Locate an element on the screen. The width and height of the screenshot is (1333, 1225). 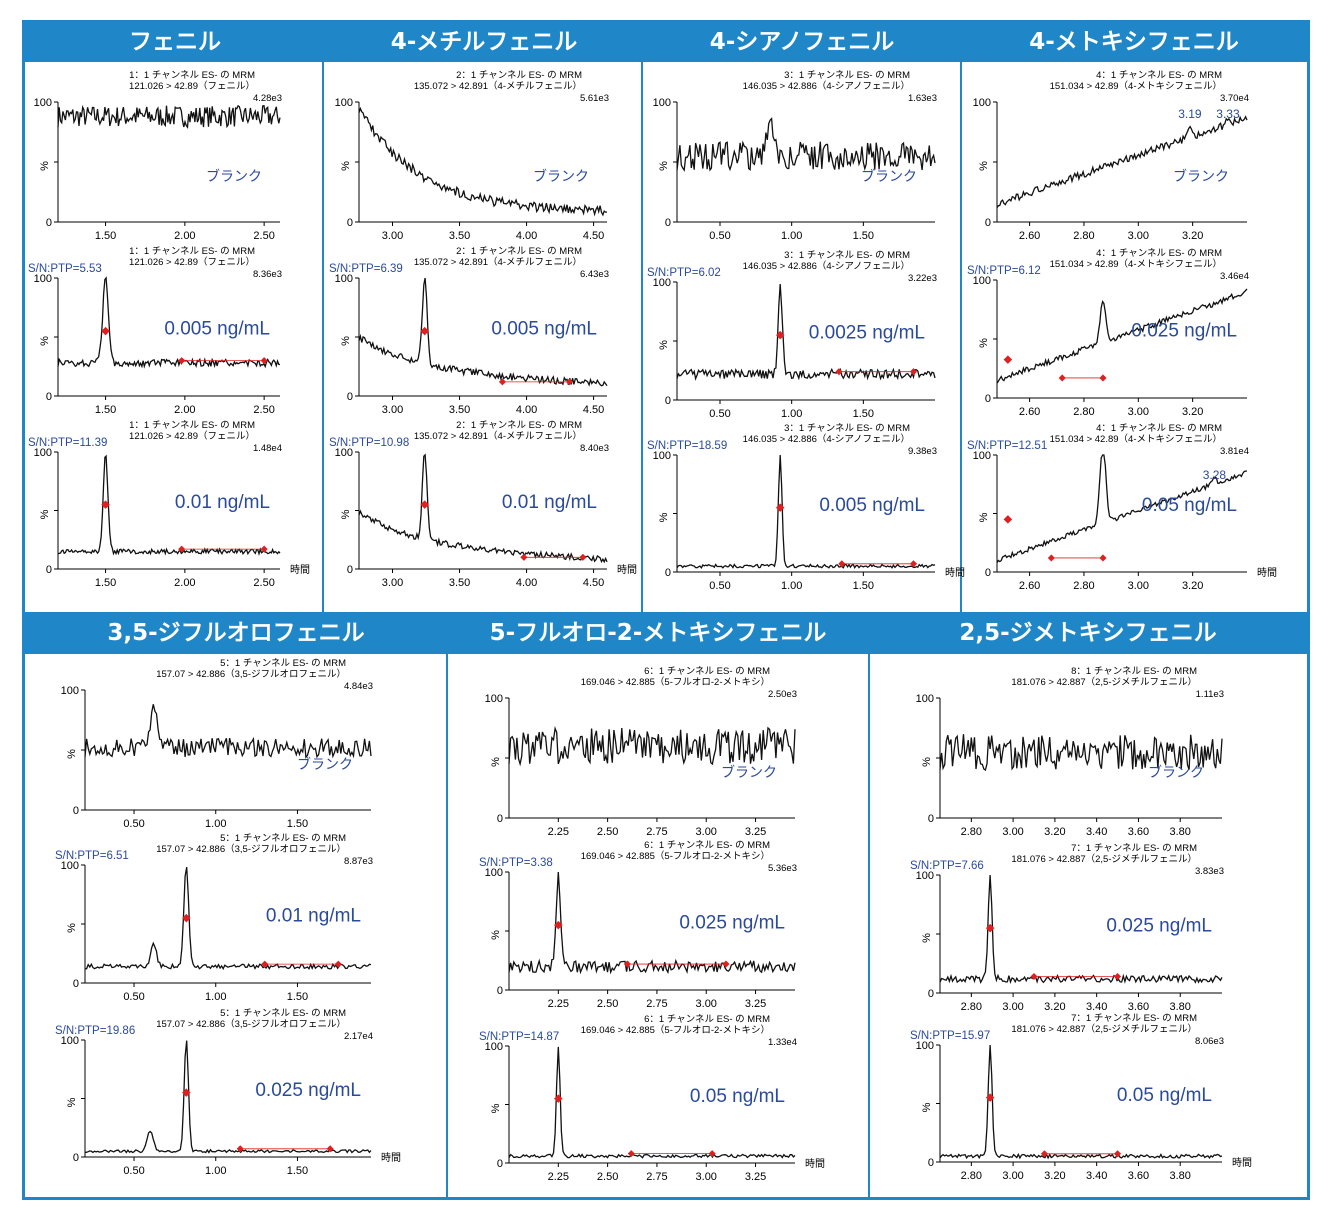
x-tick-label: 2.25 is located at coordinates (558, 1004).